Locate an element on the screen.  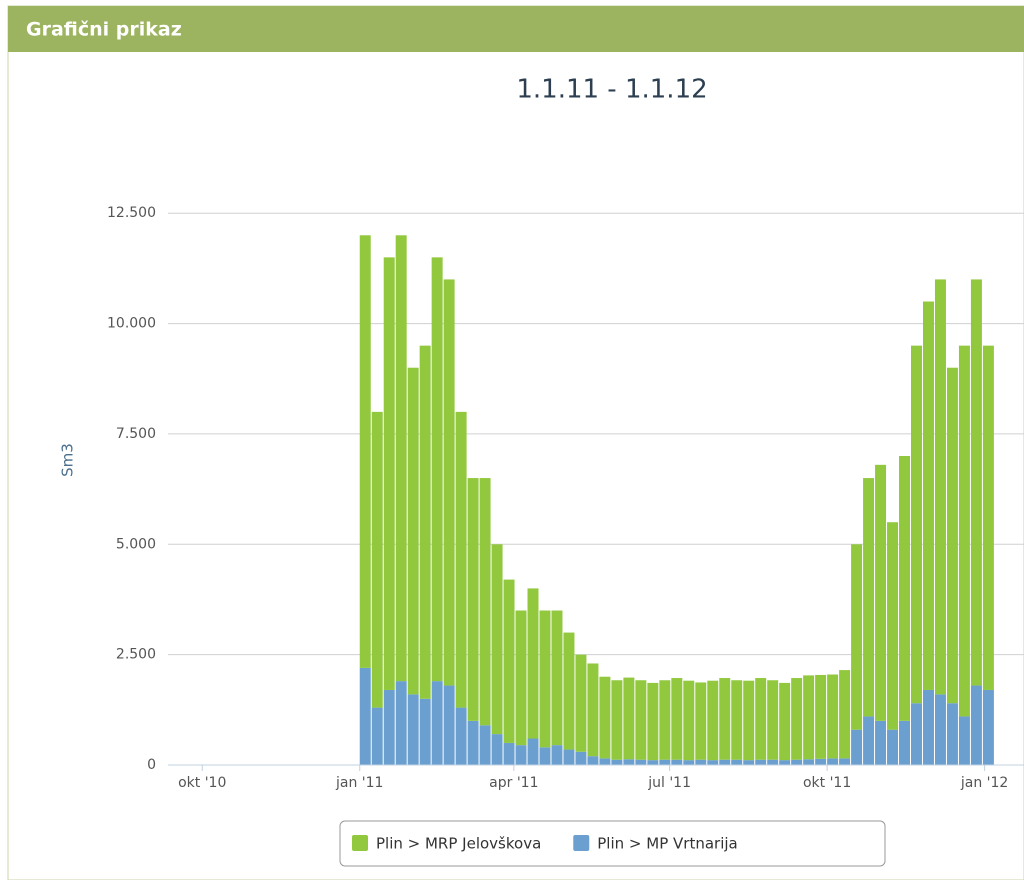
legend-label: Plin > MRP Jelovškova is located at coordinates (458, 844).